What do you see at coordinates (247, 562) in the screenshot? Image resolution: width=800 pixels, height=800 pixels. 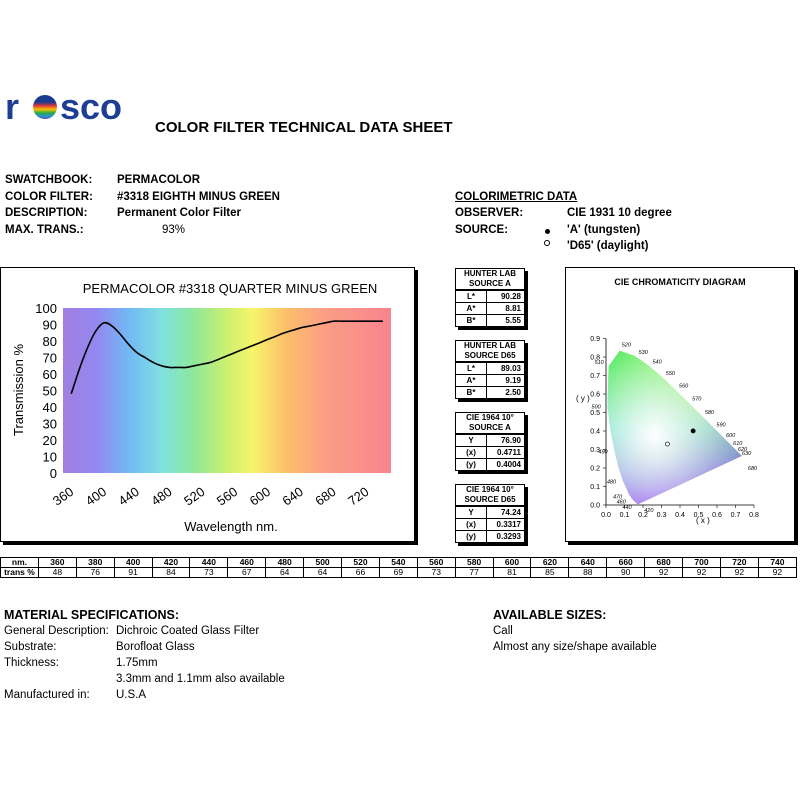 I see `nm-cell: 460` at bounding box center [247, 562].